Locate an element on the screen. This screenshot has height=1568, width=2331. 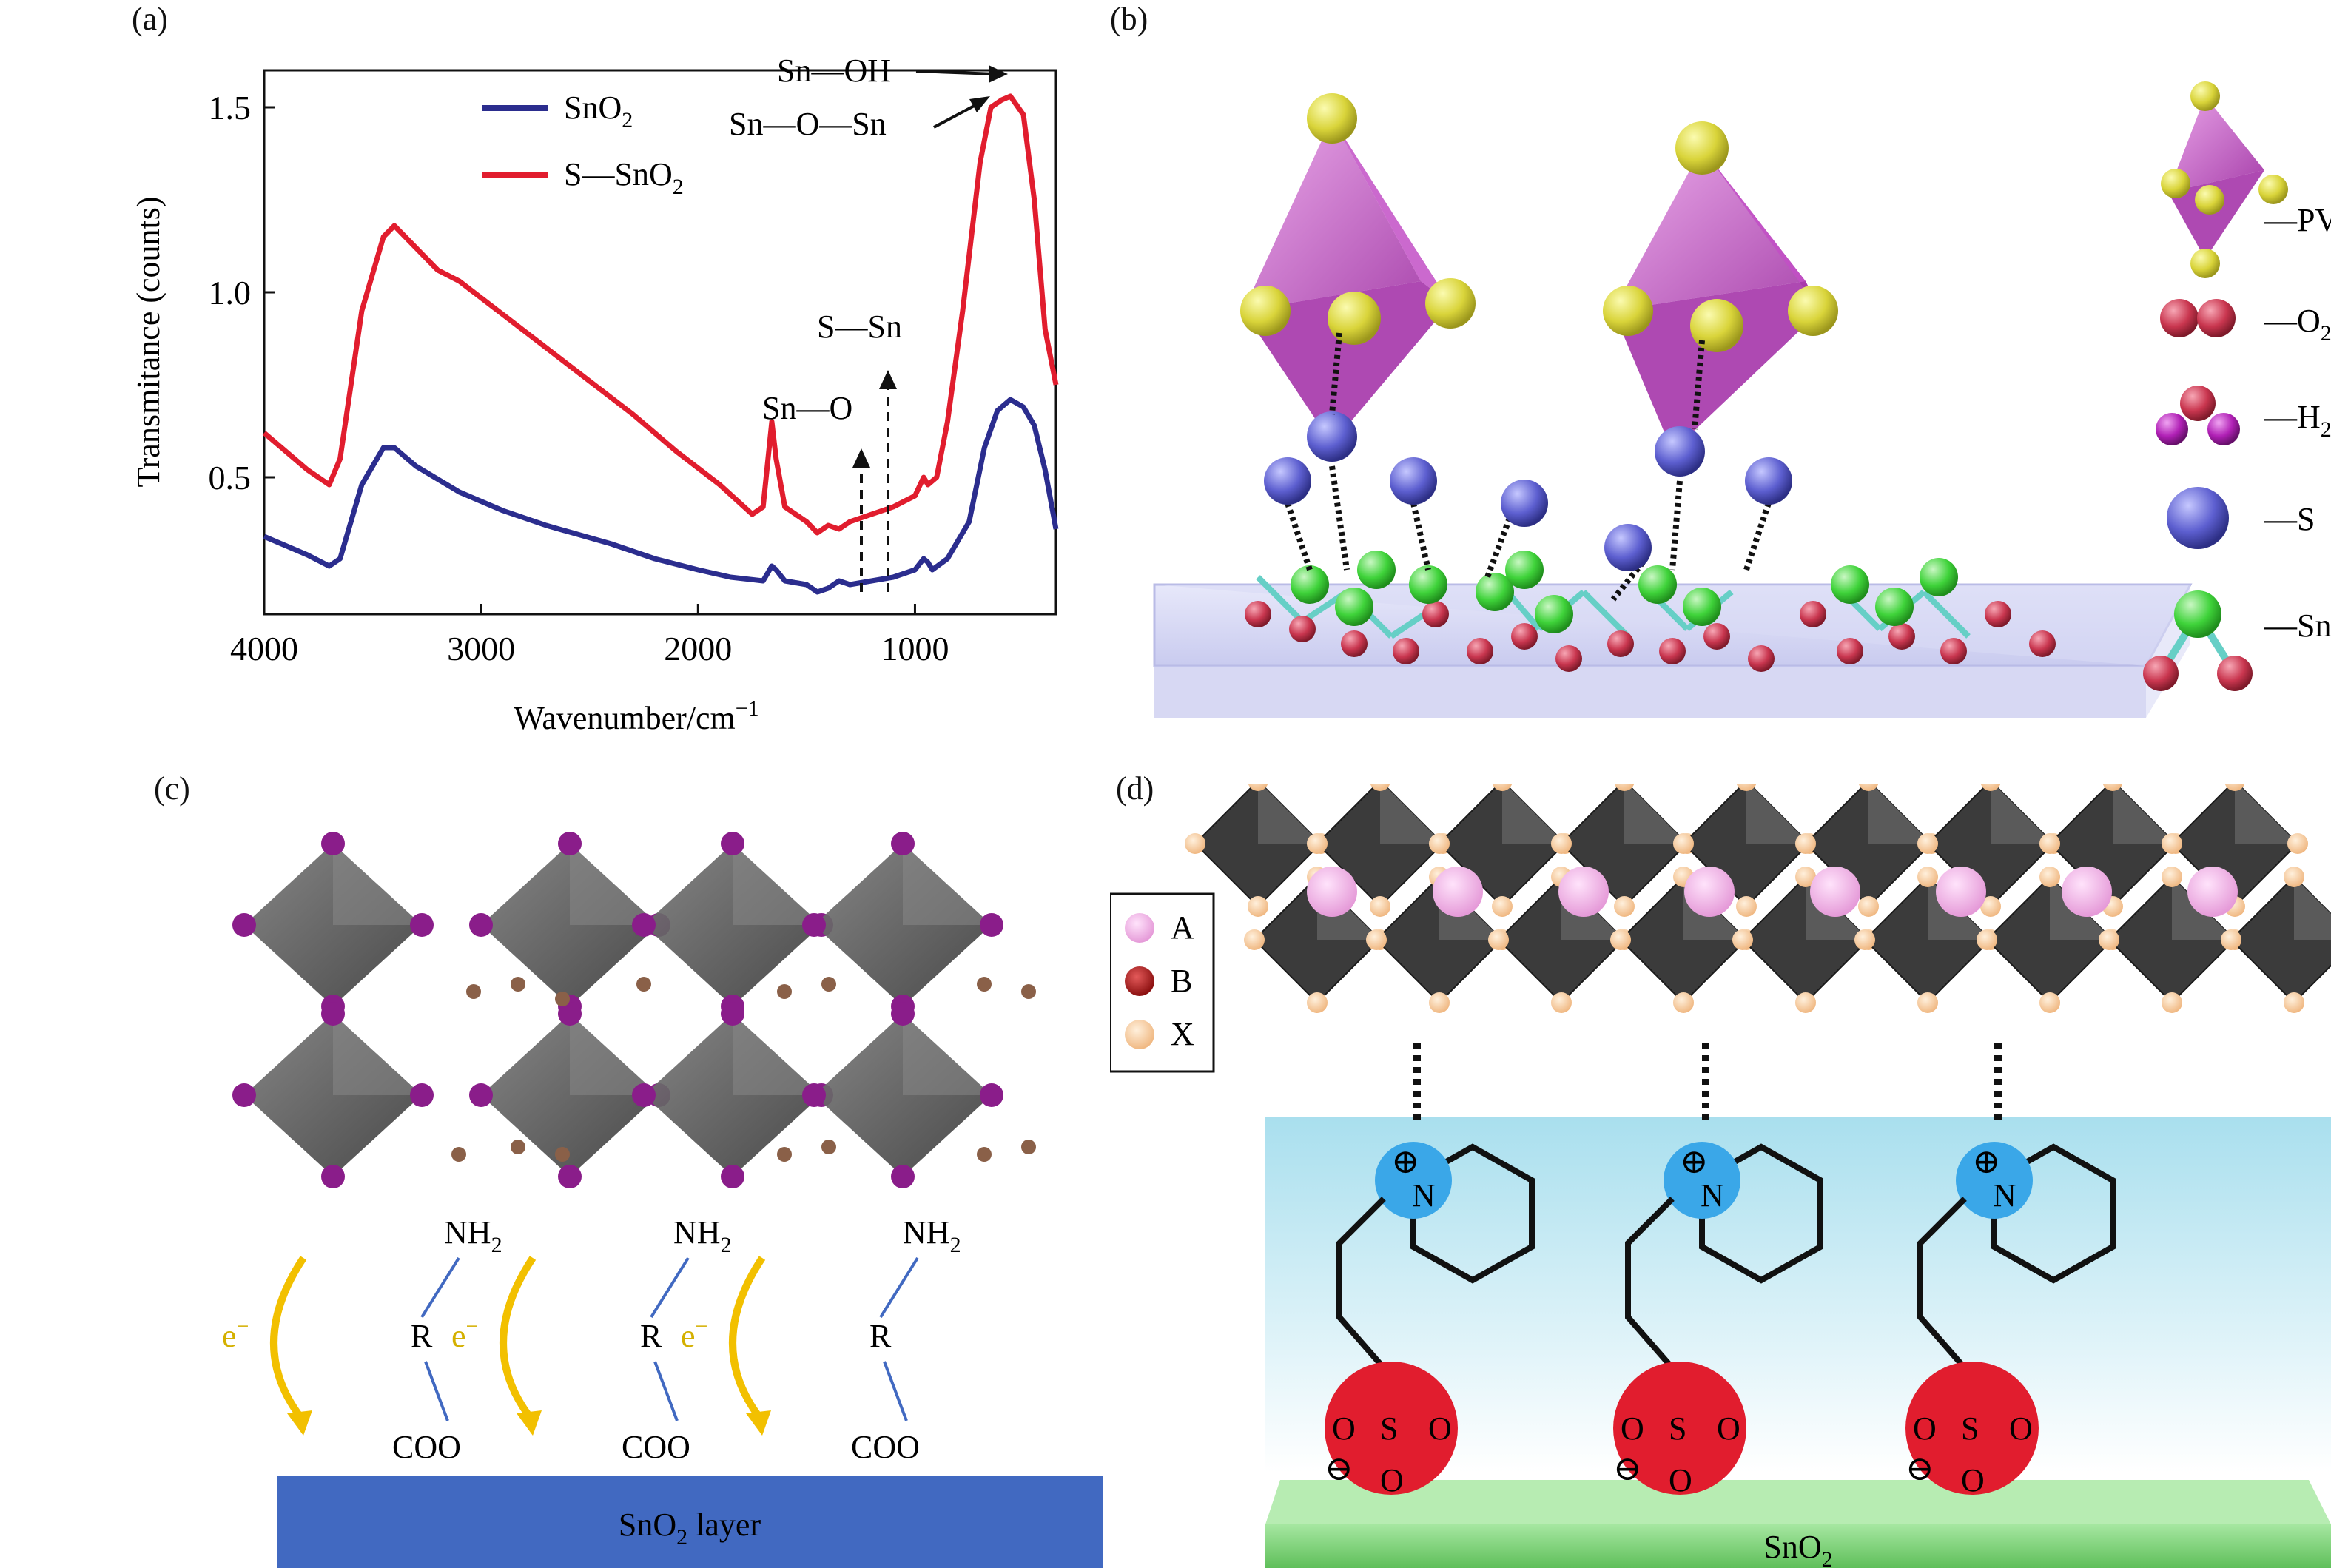
legend-label-sno2: —SnO2 is located at coordinates (2297, 629).